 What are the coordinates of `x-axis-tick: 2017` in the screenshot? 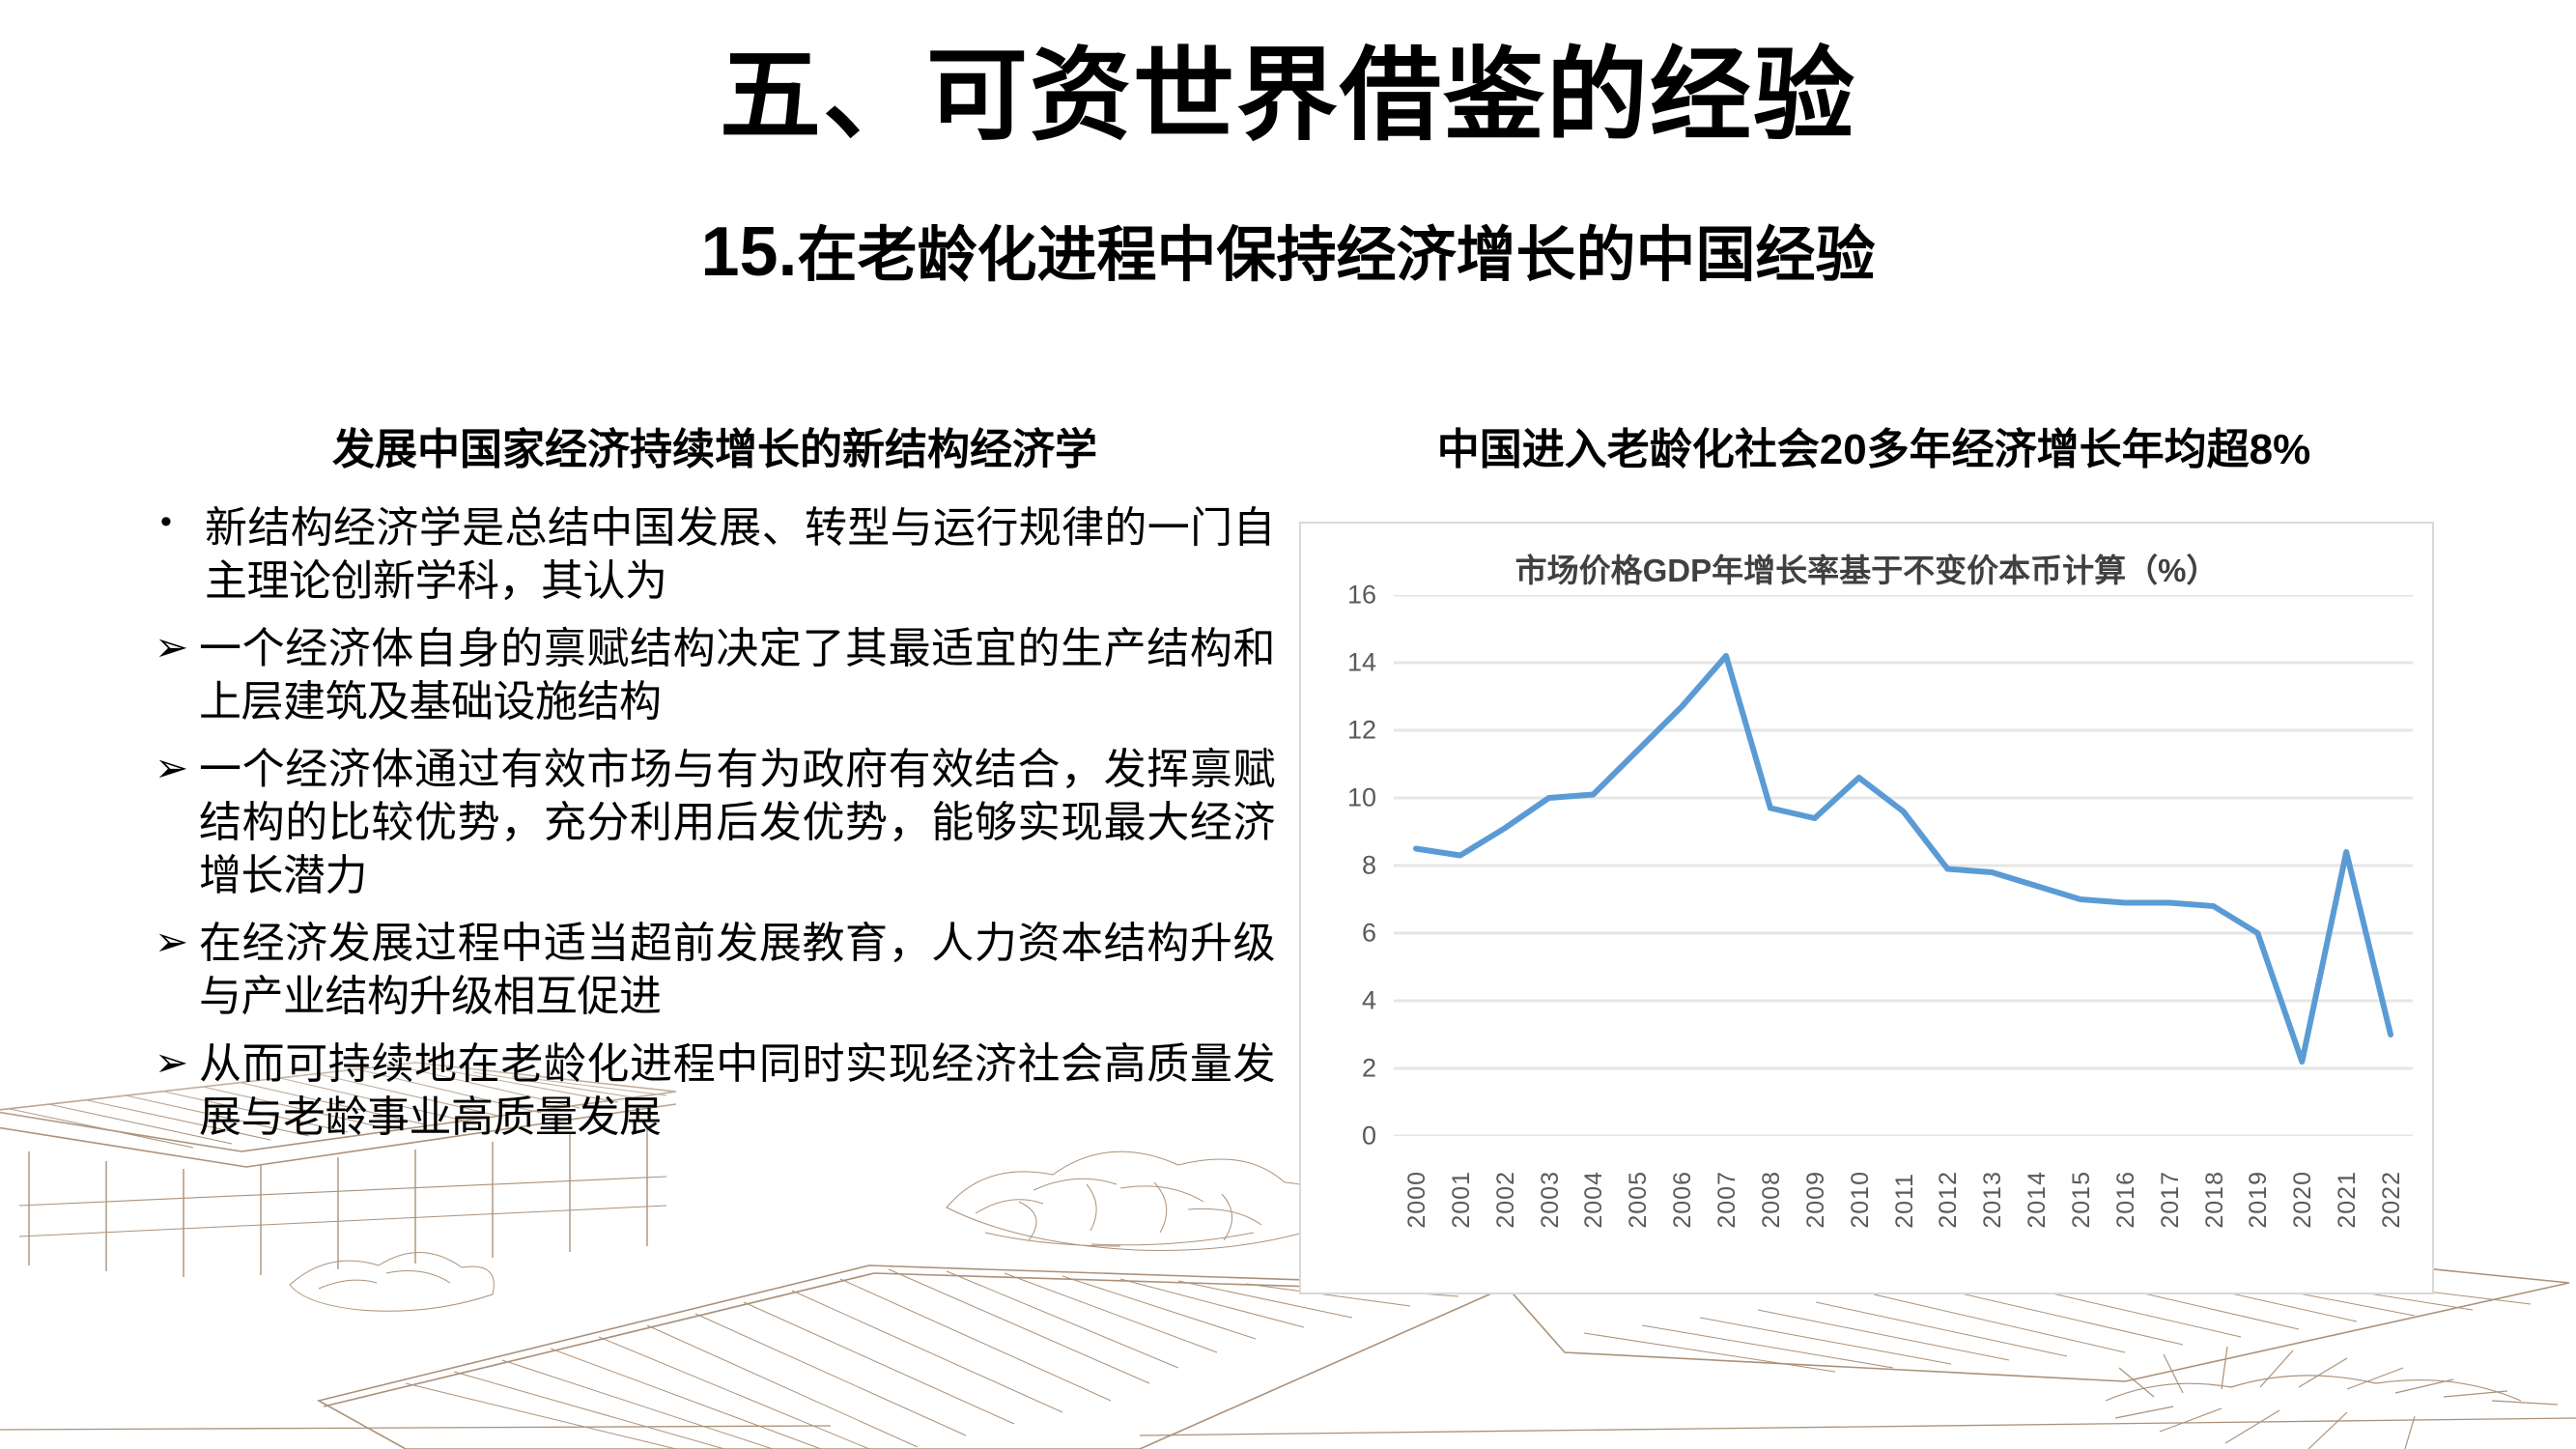 It's located at (2170, 1200).